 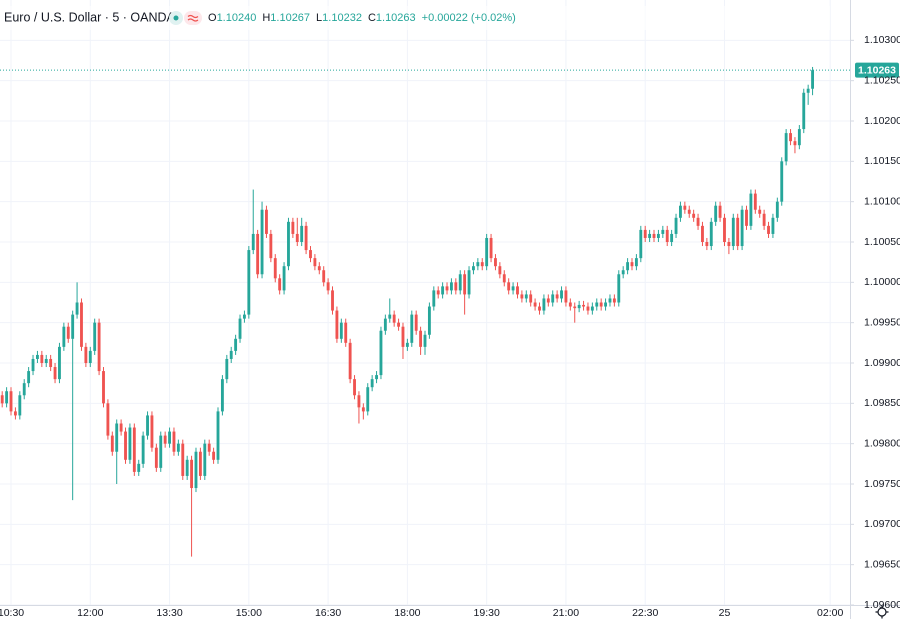 What do you see at coordinates (882, 201) in the screenshot?
I see `y-tick-label: 1.10100` at bounding box center [882, 201].